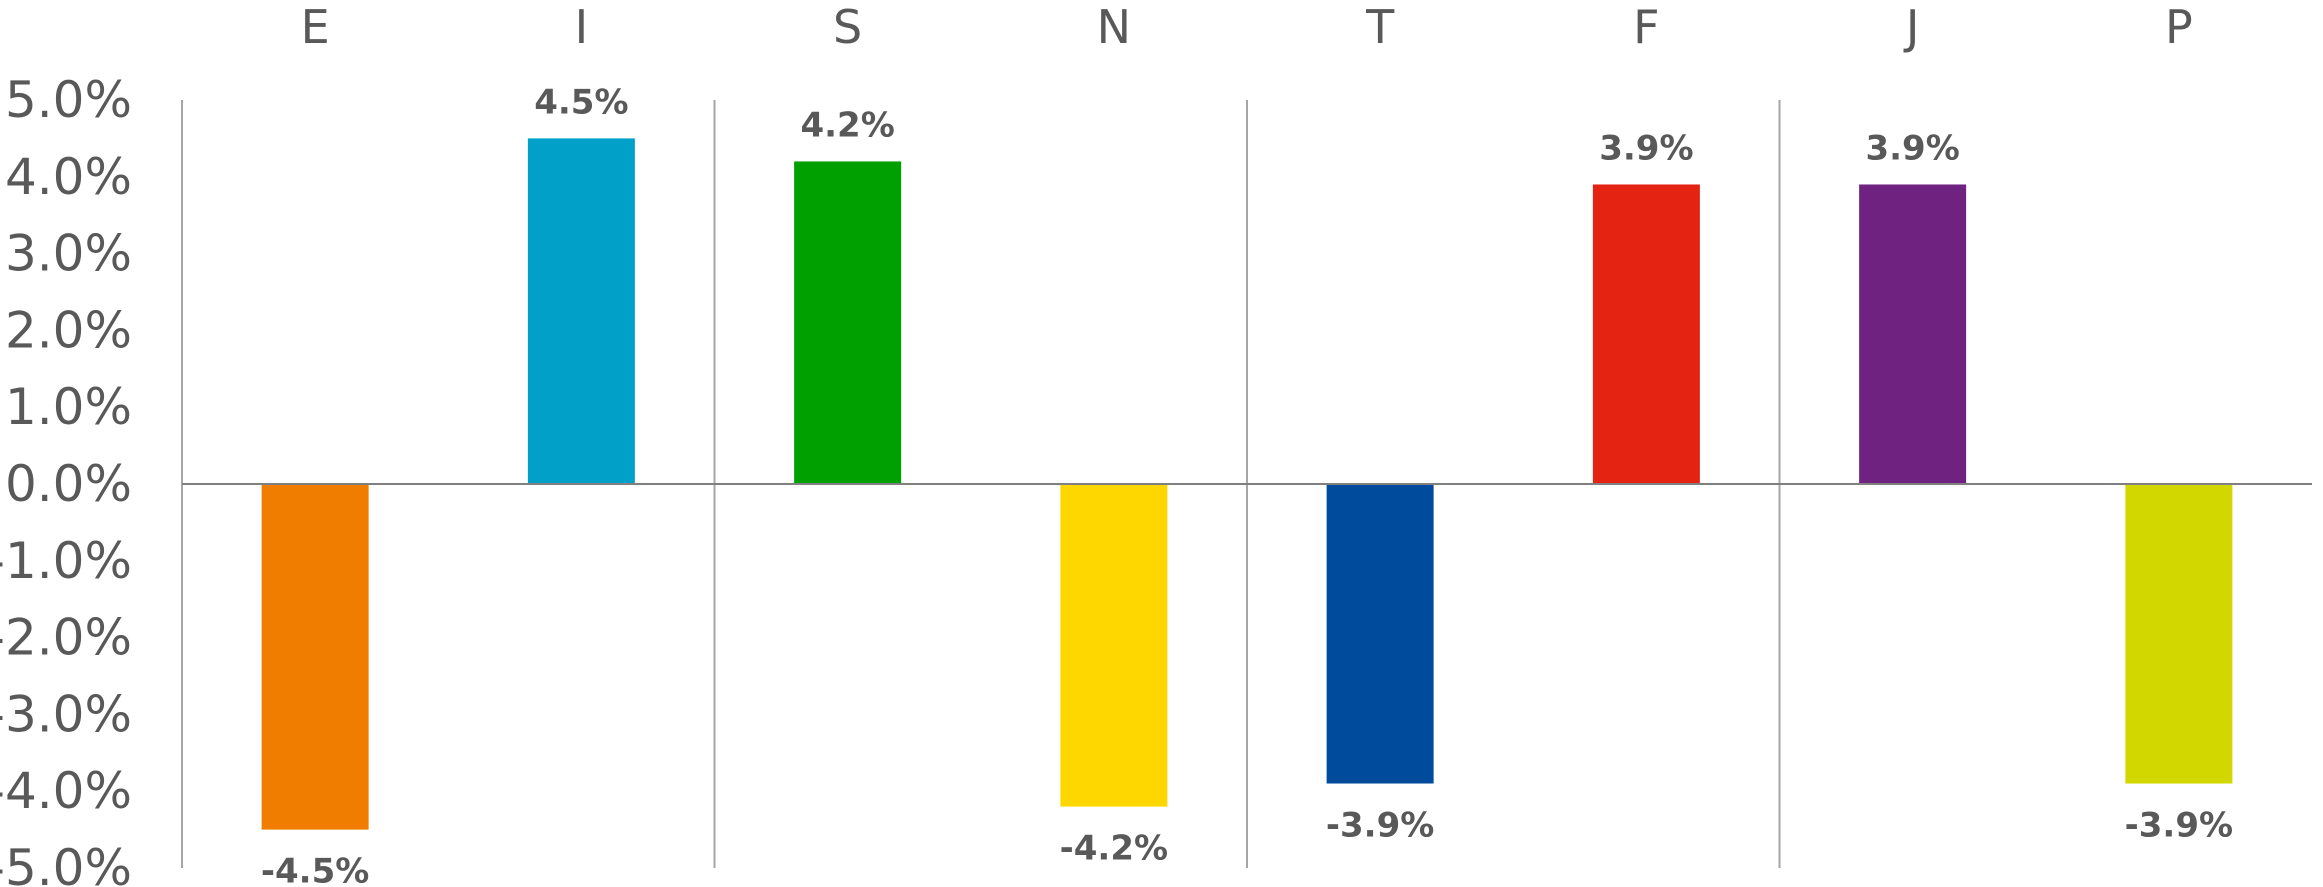 The height and width of the screenshot is (887, 2323). Describe the element at coordinates (2179, 634) in the screenshot. I see `bar-P` at that location.